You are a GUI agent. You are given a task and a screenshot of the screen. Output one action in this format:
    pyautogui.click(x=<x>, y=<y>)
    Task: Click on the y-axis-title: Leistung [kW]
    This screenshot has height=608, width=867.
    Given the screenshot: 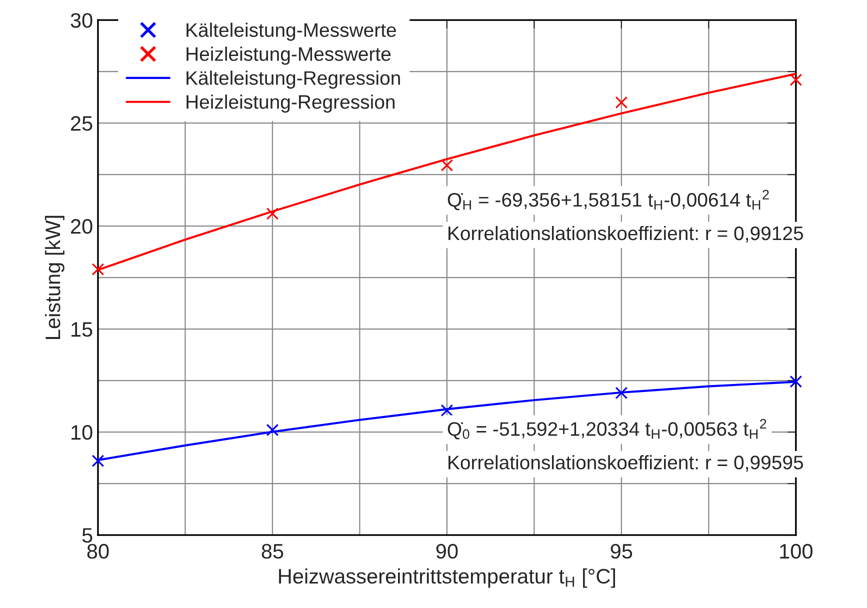 What is the action you would take?
    pyautogui.click(x=54, y=277)
    